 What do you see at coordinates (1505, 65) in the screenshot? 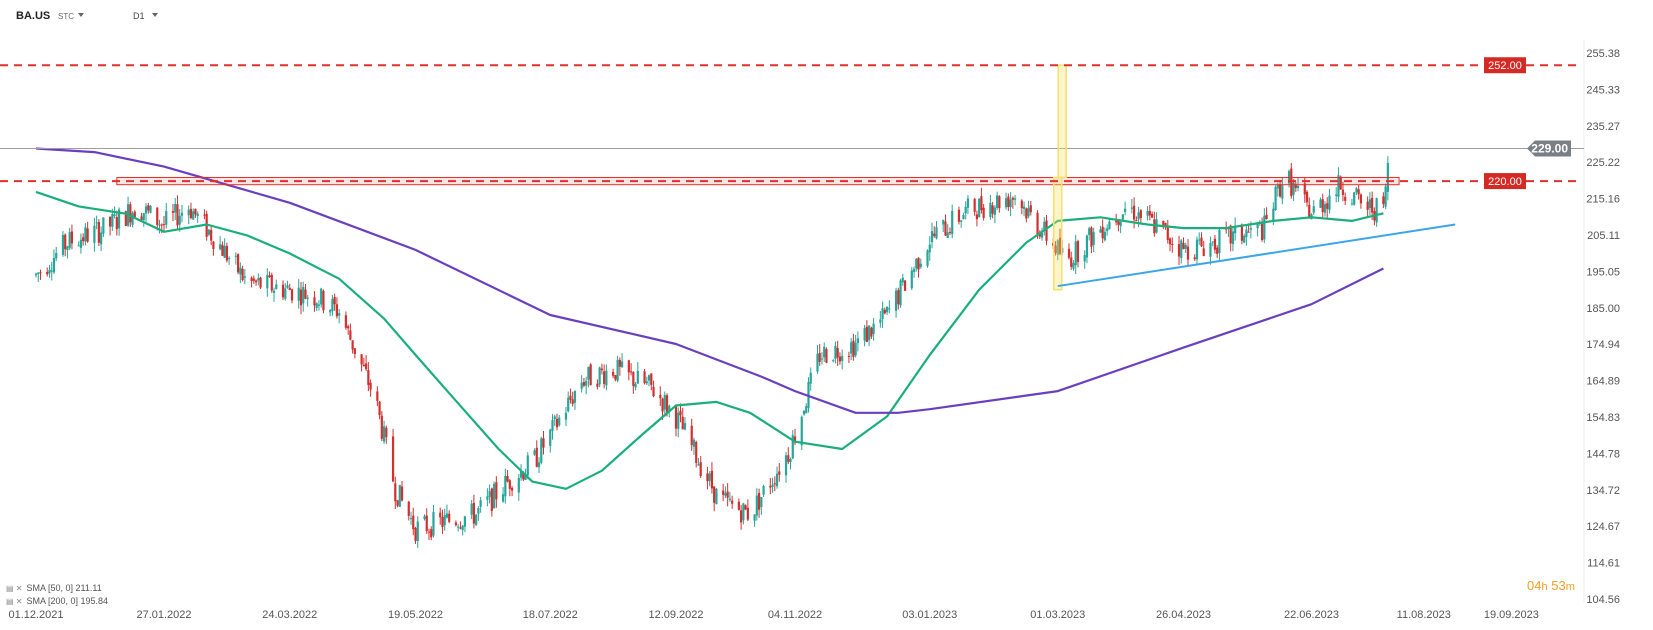
I see `level-252-tag: 252.00` at bounding box center [1505, 65].